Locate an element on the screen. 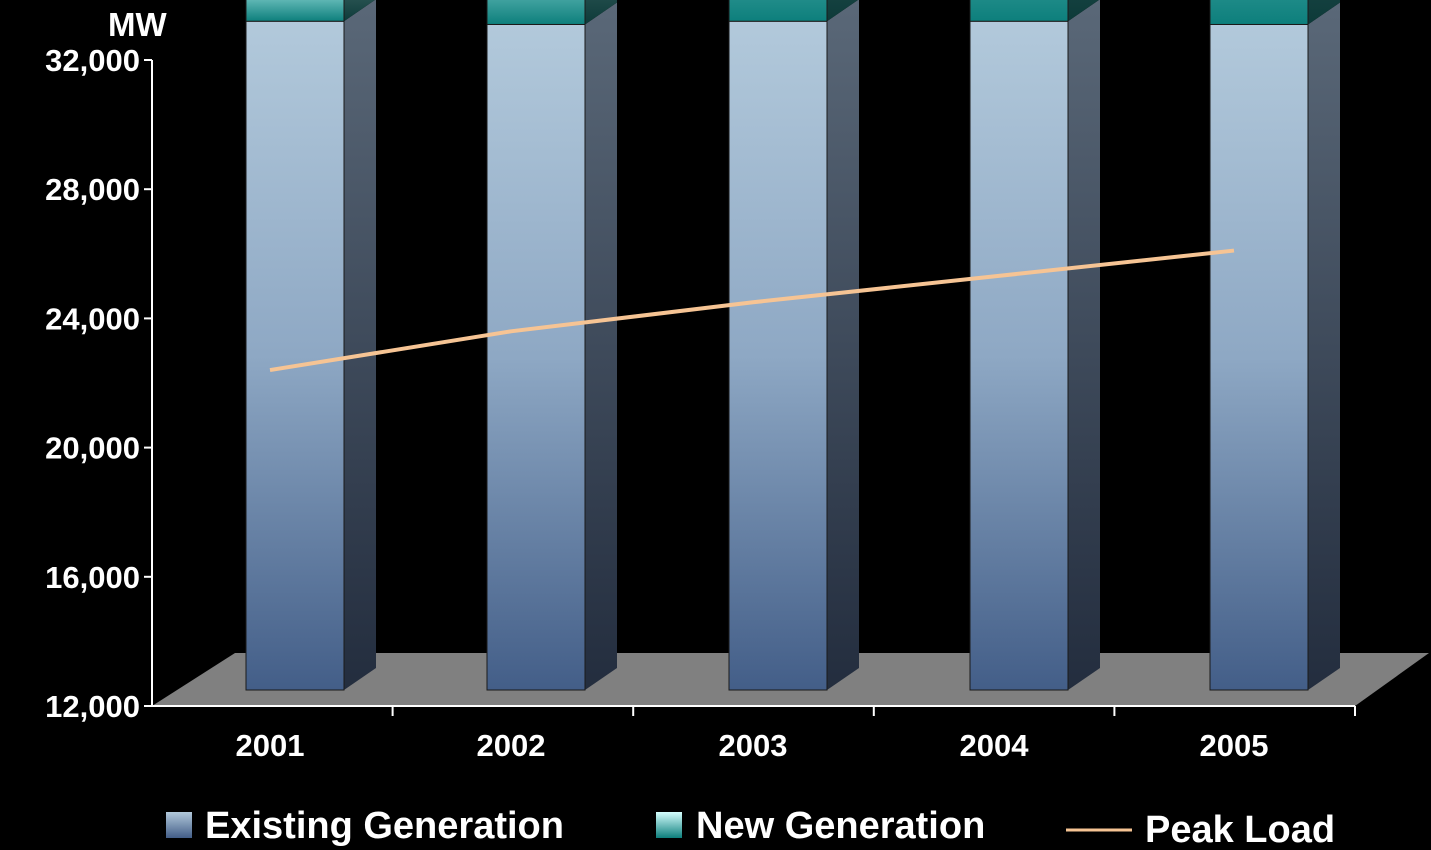 The width and height of the screenshot is (1431, 850). bar-group-2003 is located at coordinates (793, 345).